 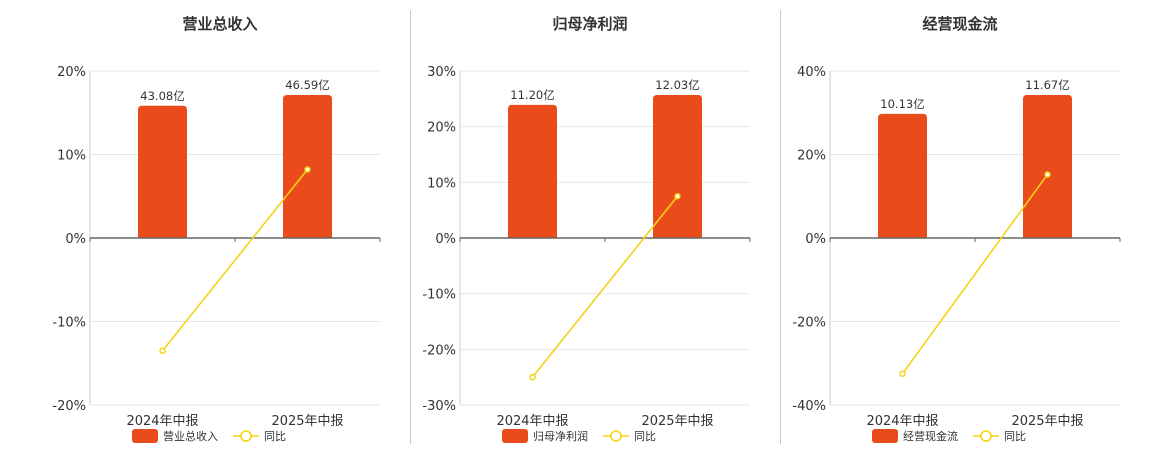 What do you see at coordinates (219, 24) in the screenshot?
I see `chart-title: 营业总收入` at bounding box center [219, 24].